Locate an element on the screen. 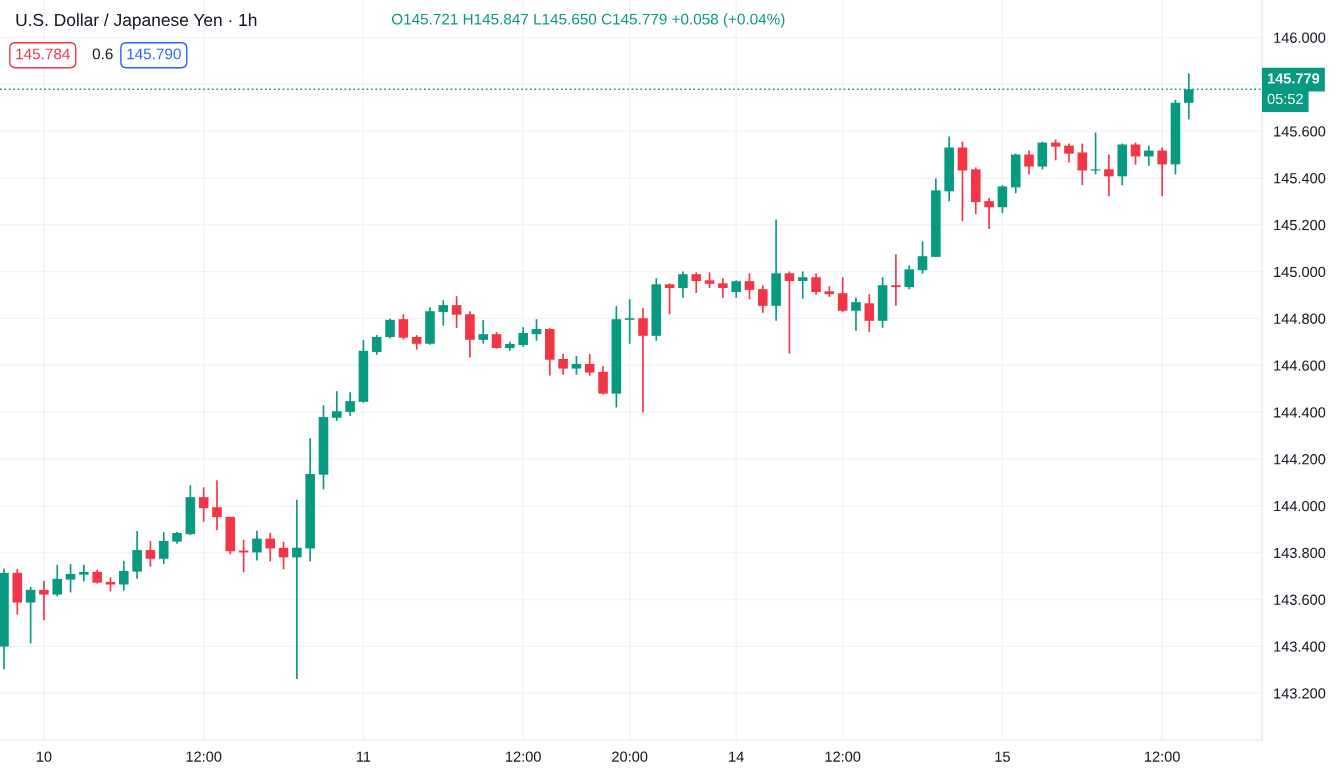  y-tick-label: 145.200 is located at coordinates (1300, 225).